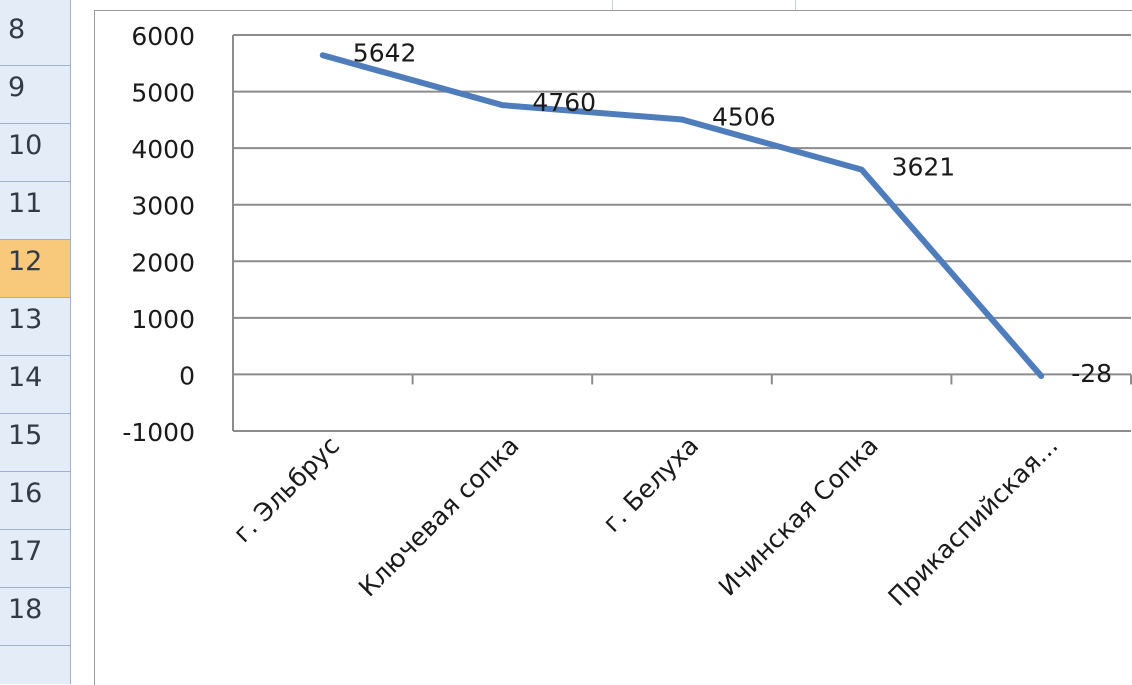 The width and height of the screenshot is (1132, 685). I want to click on data-label: 3621, so click(924, 167).